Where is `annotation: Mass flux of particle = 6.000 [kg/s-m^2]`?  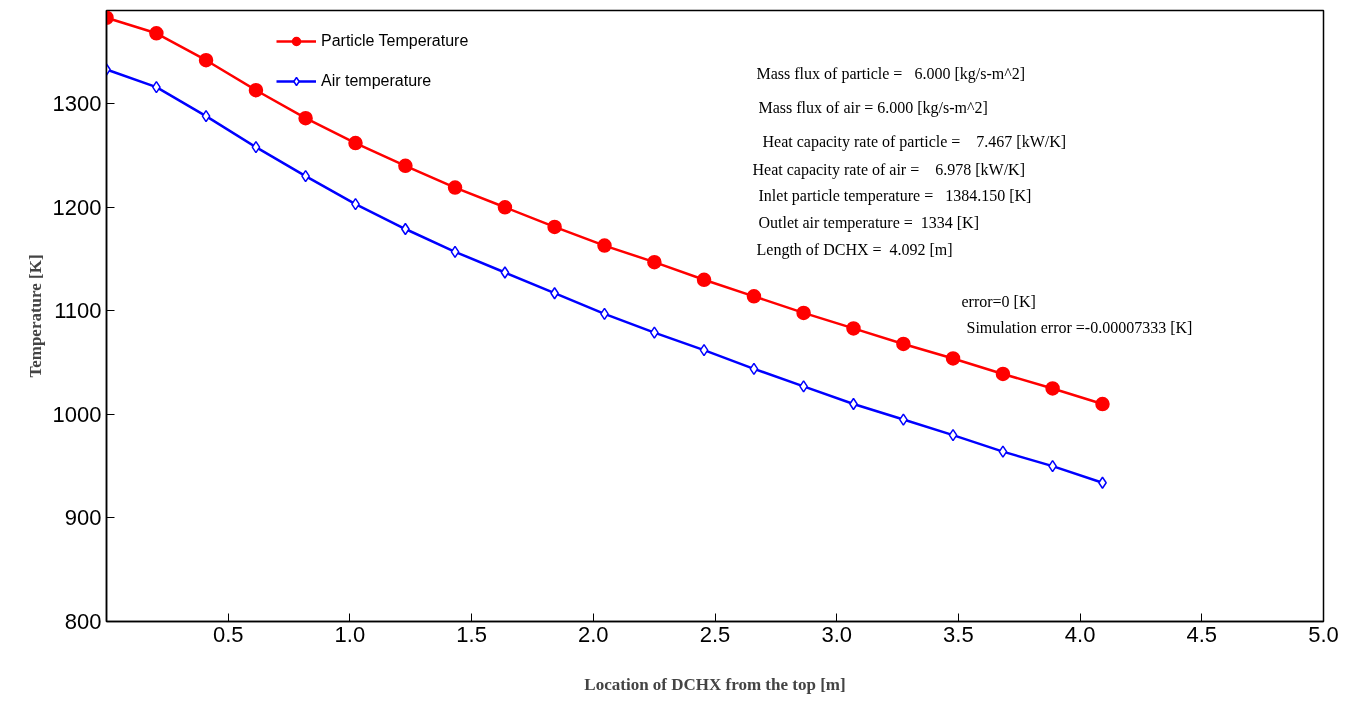
annotation: Mass flux of particle = 6.000 [kg/s-m^2] is located at coordinates (890, 73).